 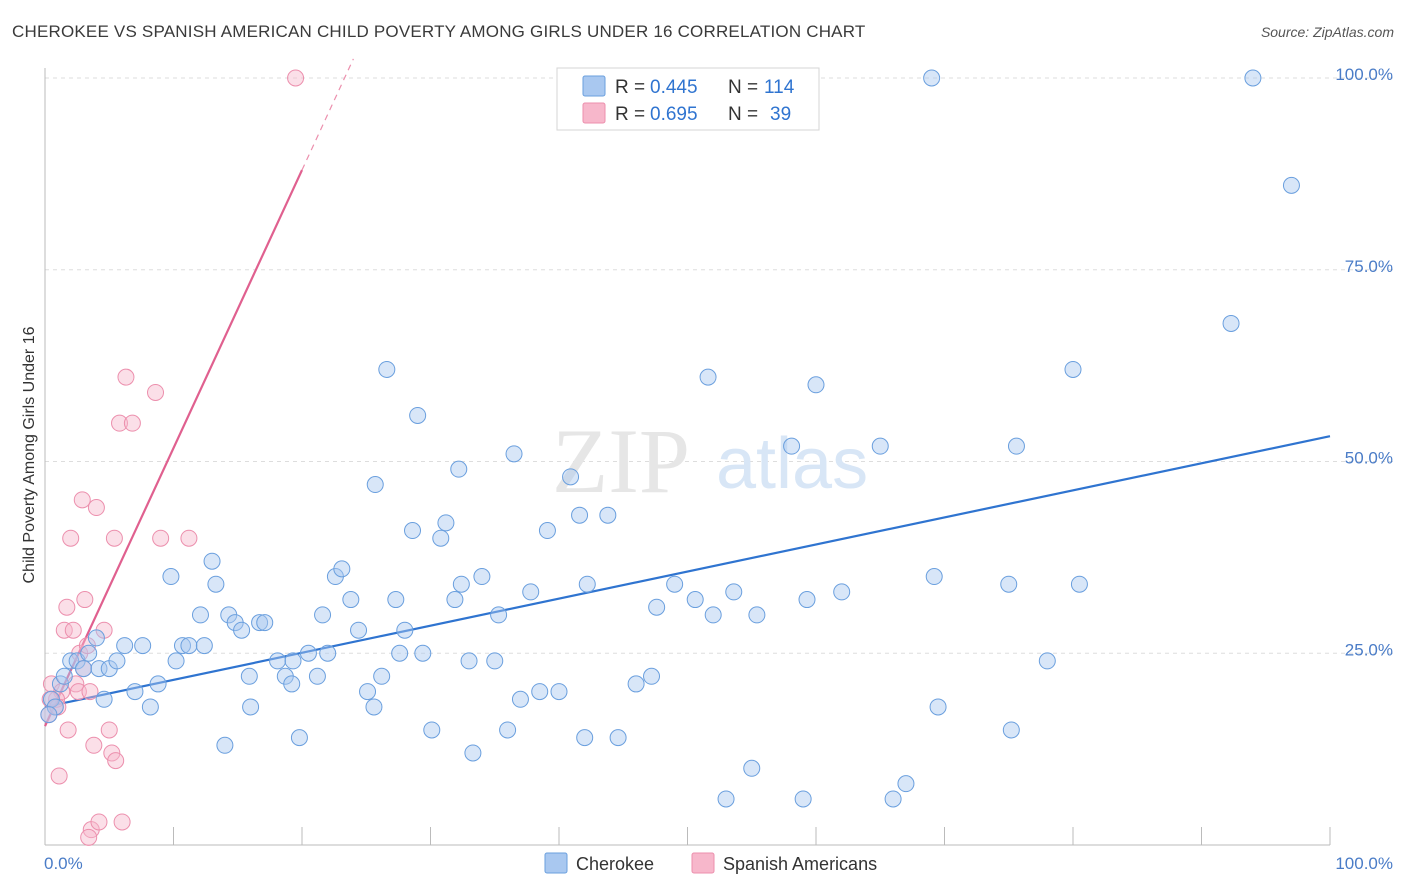 What do you see at coordinates (674, 87) in the screenshot?
I see `legend-r-value-cherokee: 0.445` at bounding box center [674, 87].